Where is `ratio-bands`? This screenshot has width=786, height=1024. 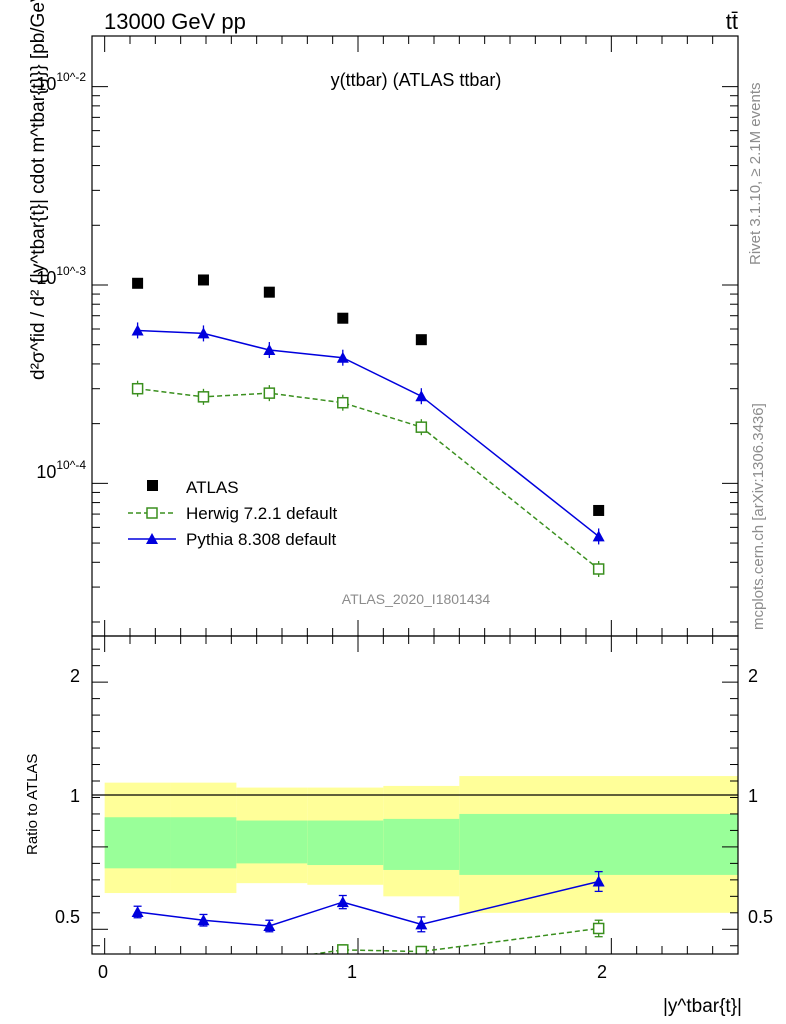
ratio-bands is located at coordinates (421, 844).